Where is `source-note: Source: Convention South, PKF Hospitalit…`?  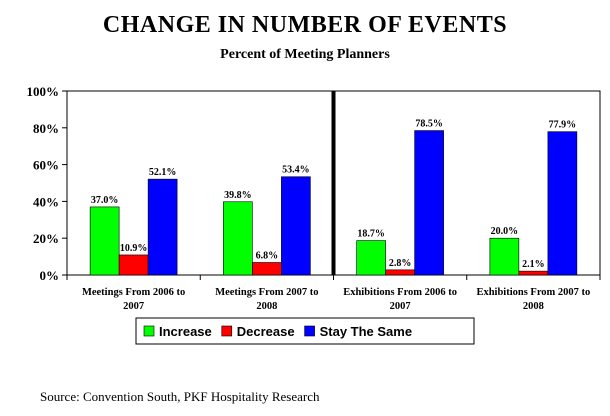 source-note: Source: Convention South, PKF Hospitalit… is located at coordinates (180, 396).